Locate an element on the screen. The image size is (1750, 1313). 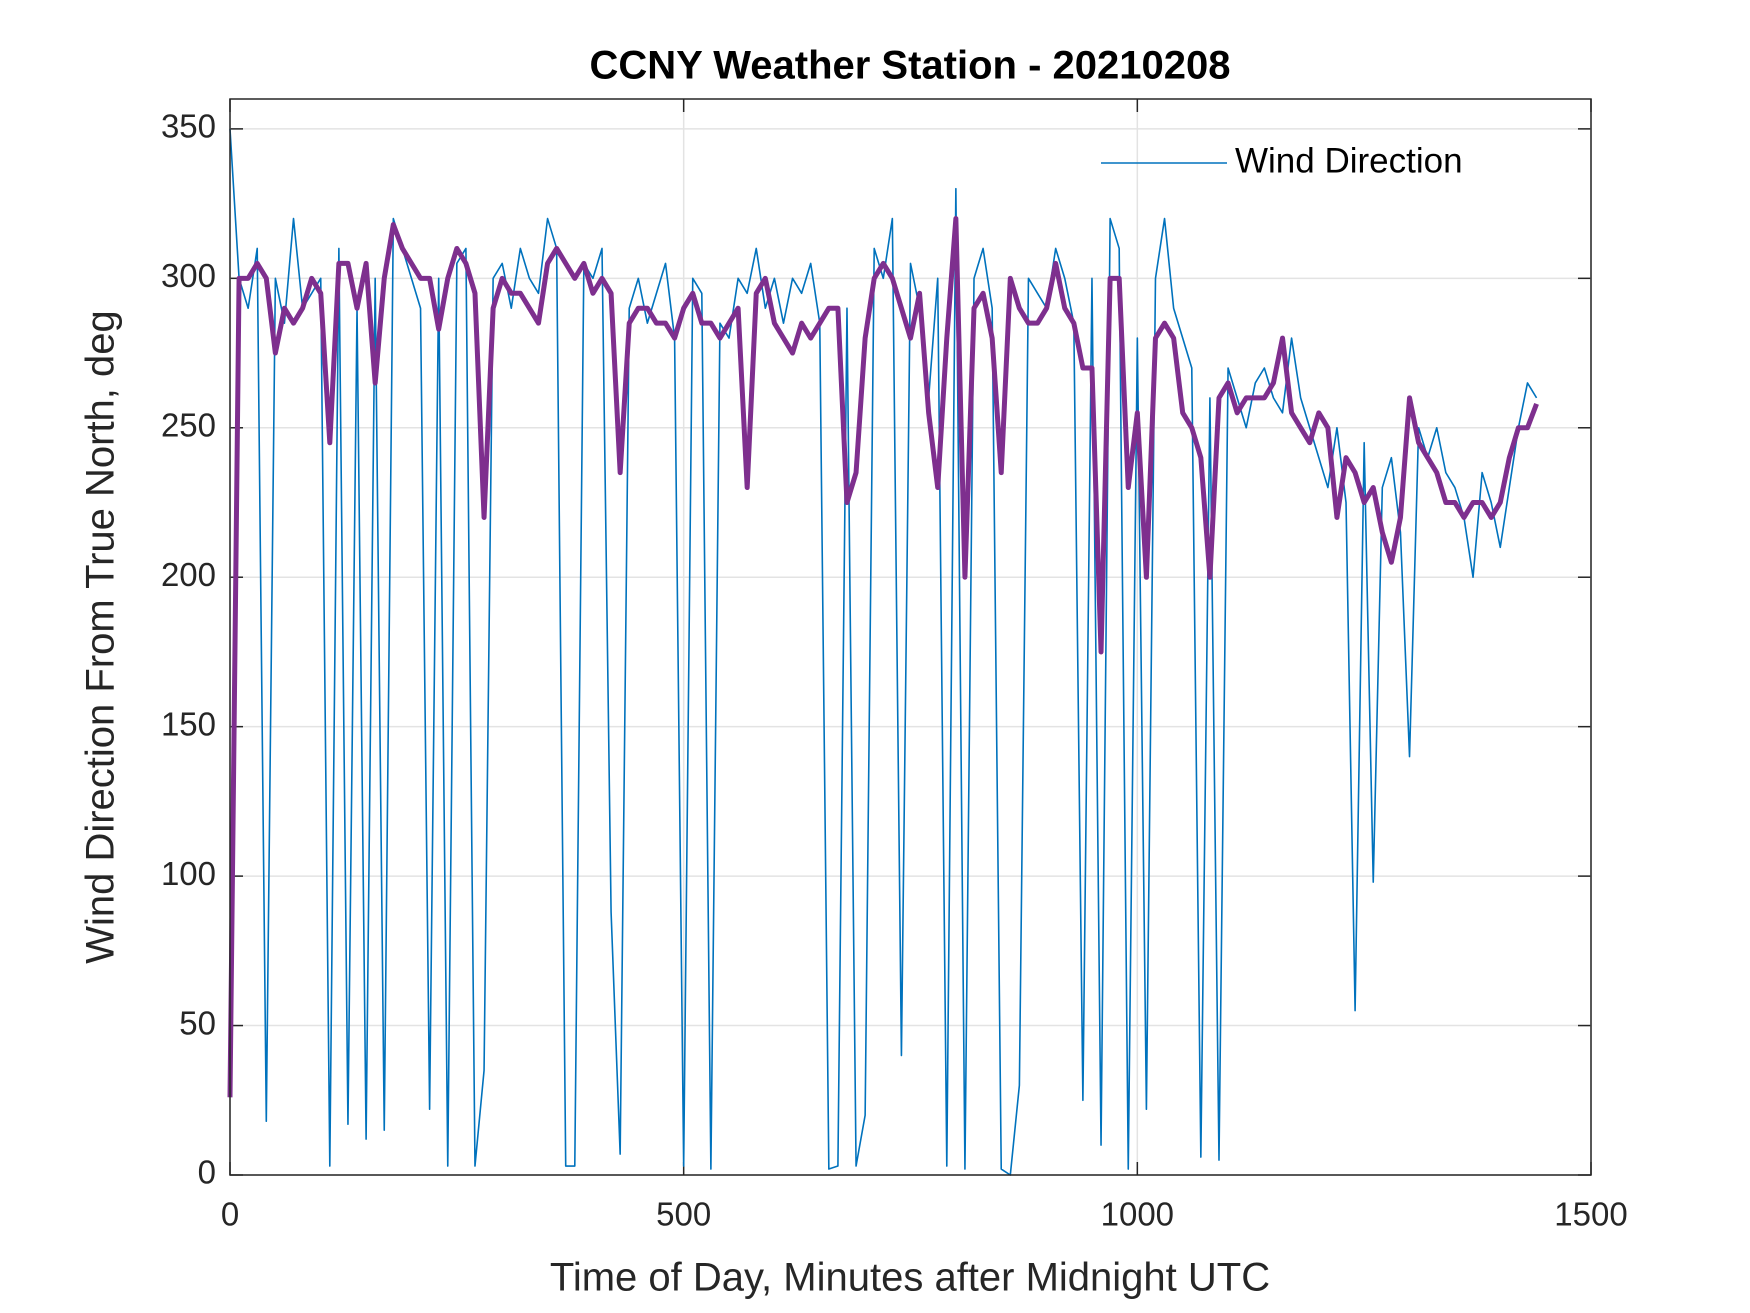
legend-label: Wind Direction is located at coordinates (1349, 160).